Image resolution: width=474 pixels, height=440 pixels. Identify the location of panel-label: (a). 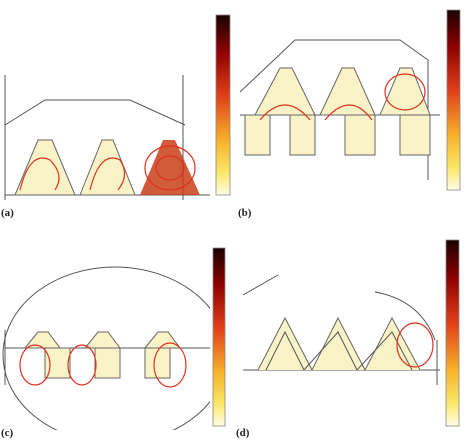
(7, 213).